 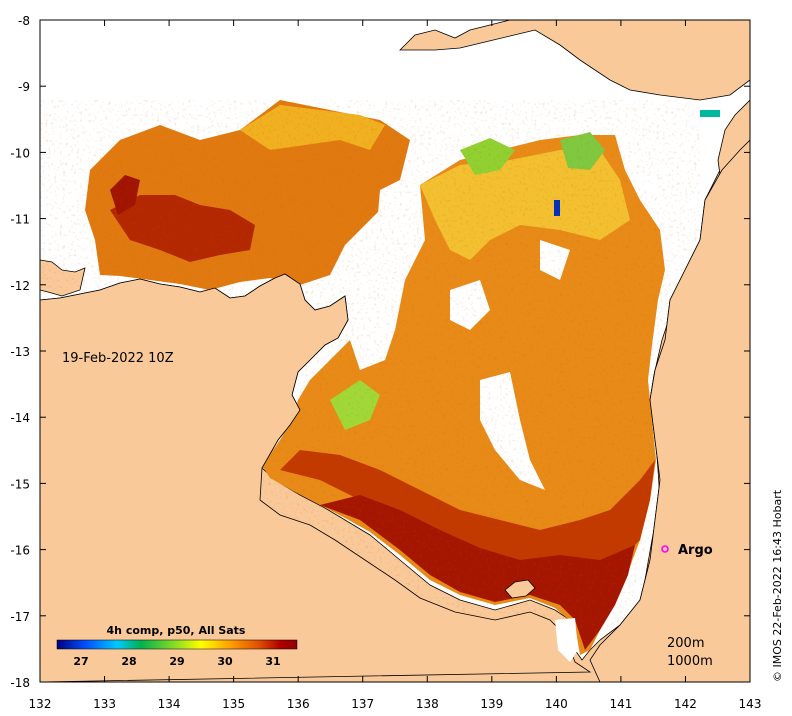 I want to click on date-label: 19-Feb-2022 10Z, so click(x=118, y=358).